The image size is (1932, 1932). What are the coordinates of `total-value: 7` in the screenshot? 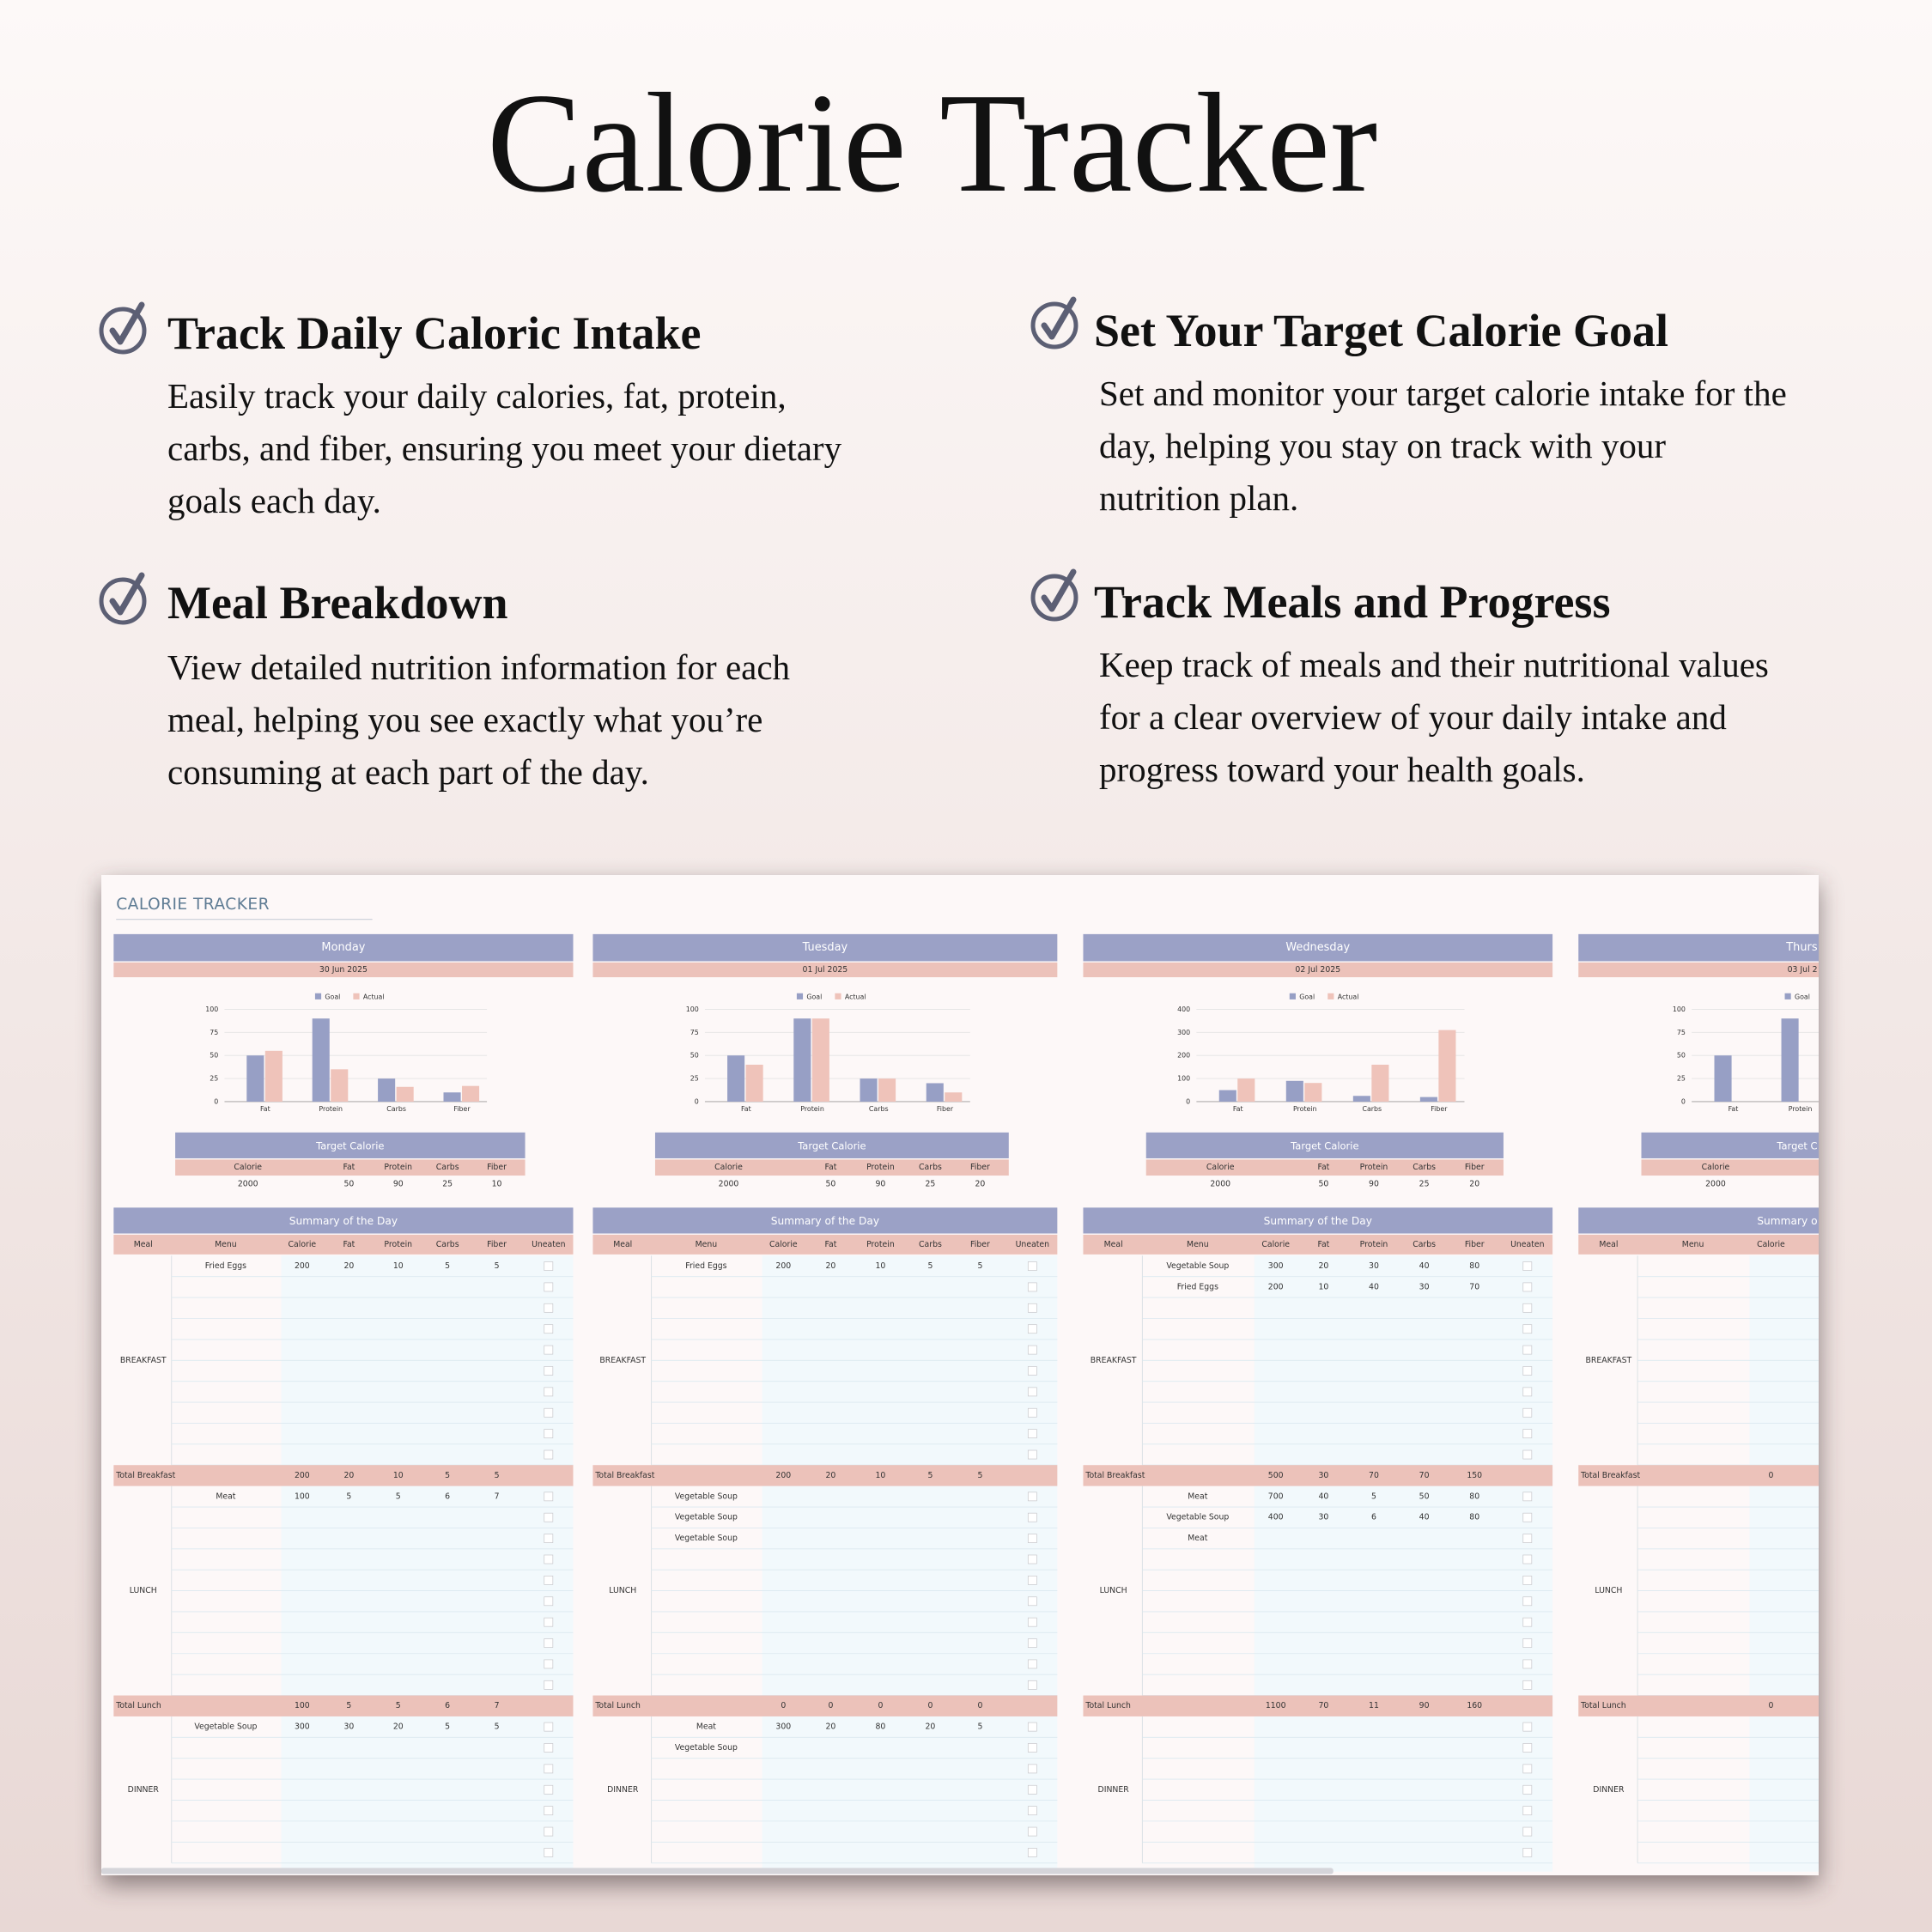 It's located at (497, 1705).